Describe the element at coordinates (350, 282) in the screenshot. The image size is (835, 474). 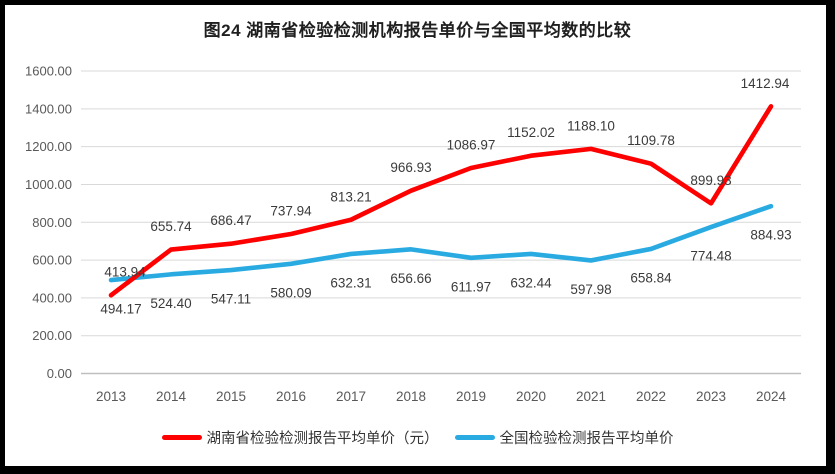
I see `data-label: 632.31` at that location.